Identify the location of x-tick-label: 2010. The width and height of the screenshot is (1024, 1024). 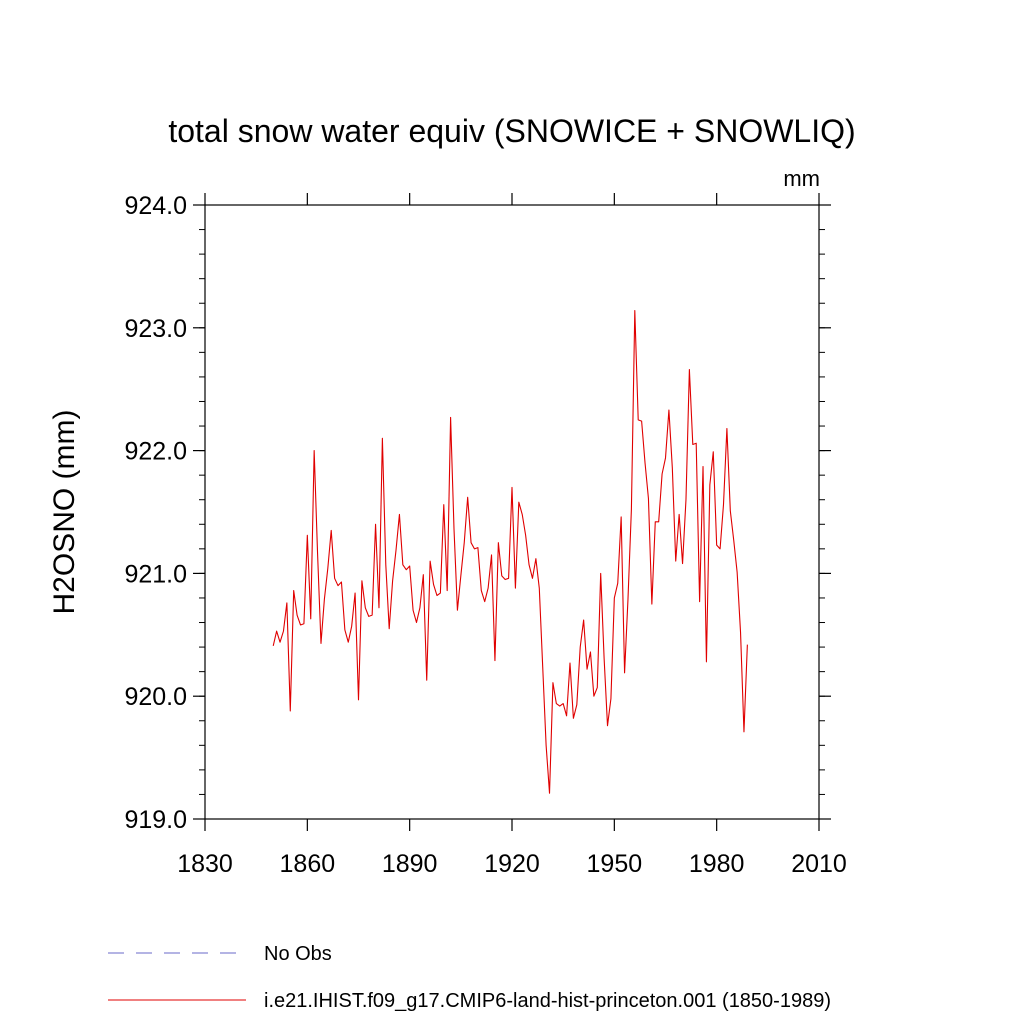
(819, 864).